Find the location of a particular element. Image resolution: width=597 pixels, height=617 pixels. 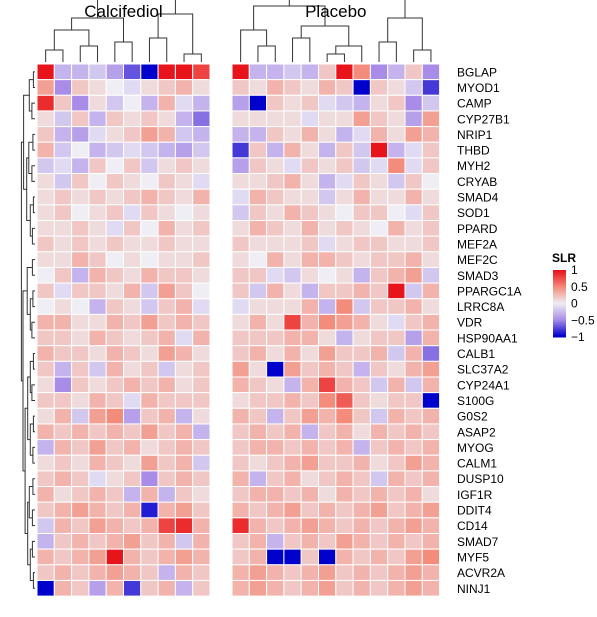

row-label: THBD is located at coordinates (473, 151).